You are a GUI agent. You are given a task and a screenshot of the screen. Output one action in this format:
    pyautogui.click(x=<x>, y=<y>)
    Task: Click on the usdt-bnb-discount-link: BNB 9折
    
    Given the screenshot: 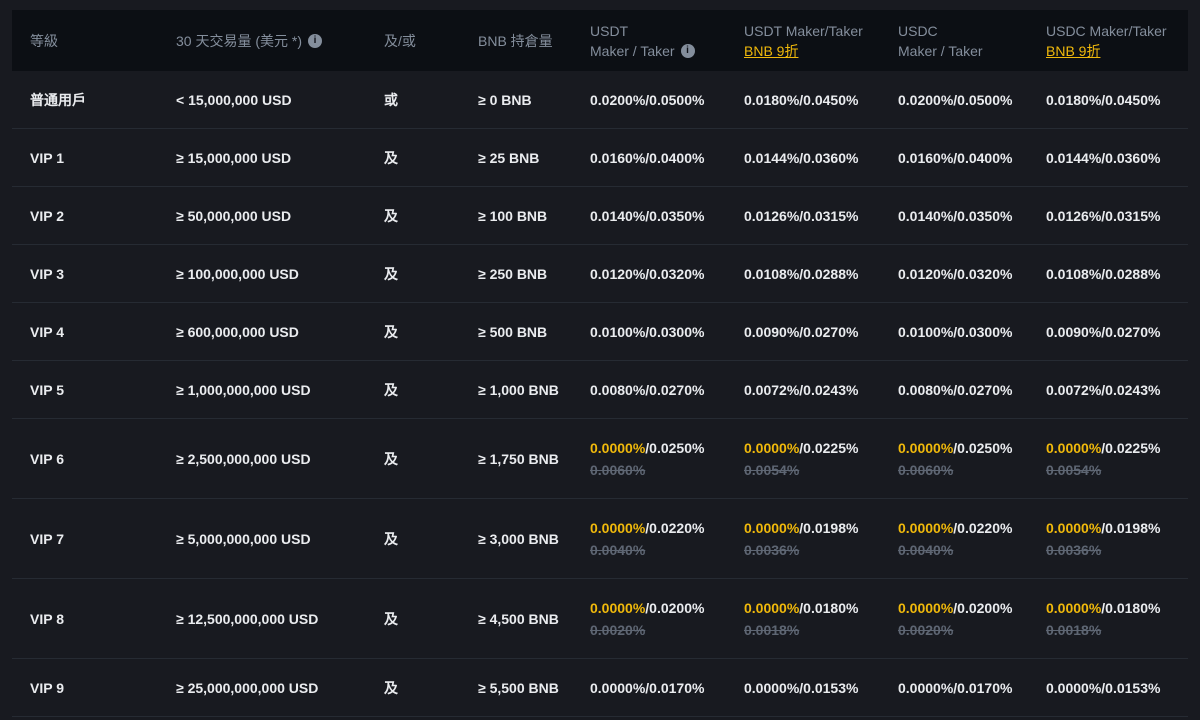 What is the action you would take?
    pyautogui.click(x=771, y=50)
    